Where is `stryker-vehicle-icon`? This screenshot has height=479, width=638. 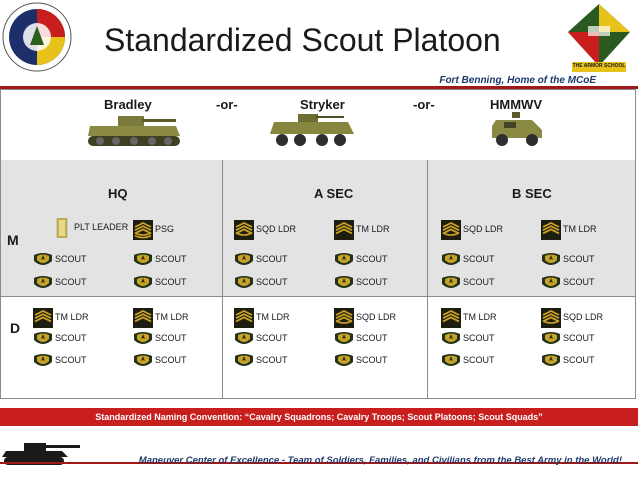 stryker-vehicle-icon is located at coordinates (312, 130).